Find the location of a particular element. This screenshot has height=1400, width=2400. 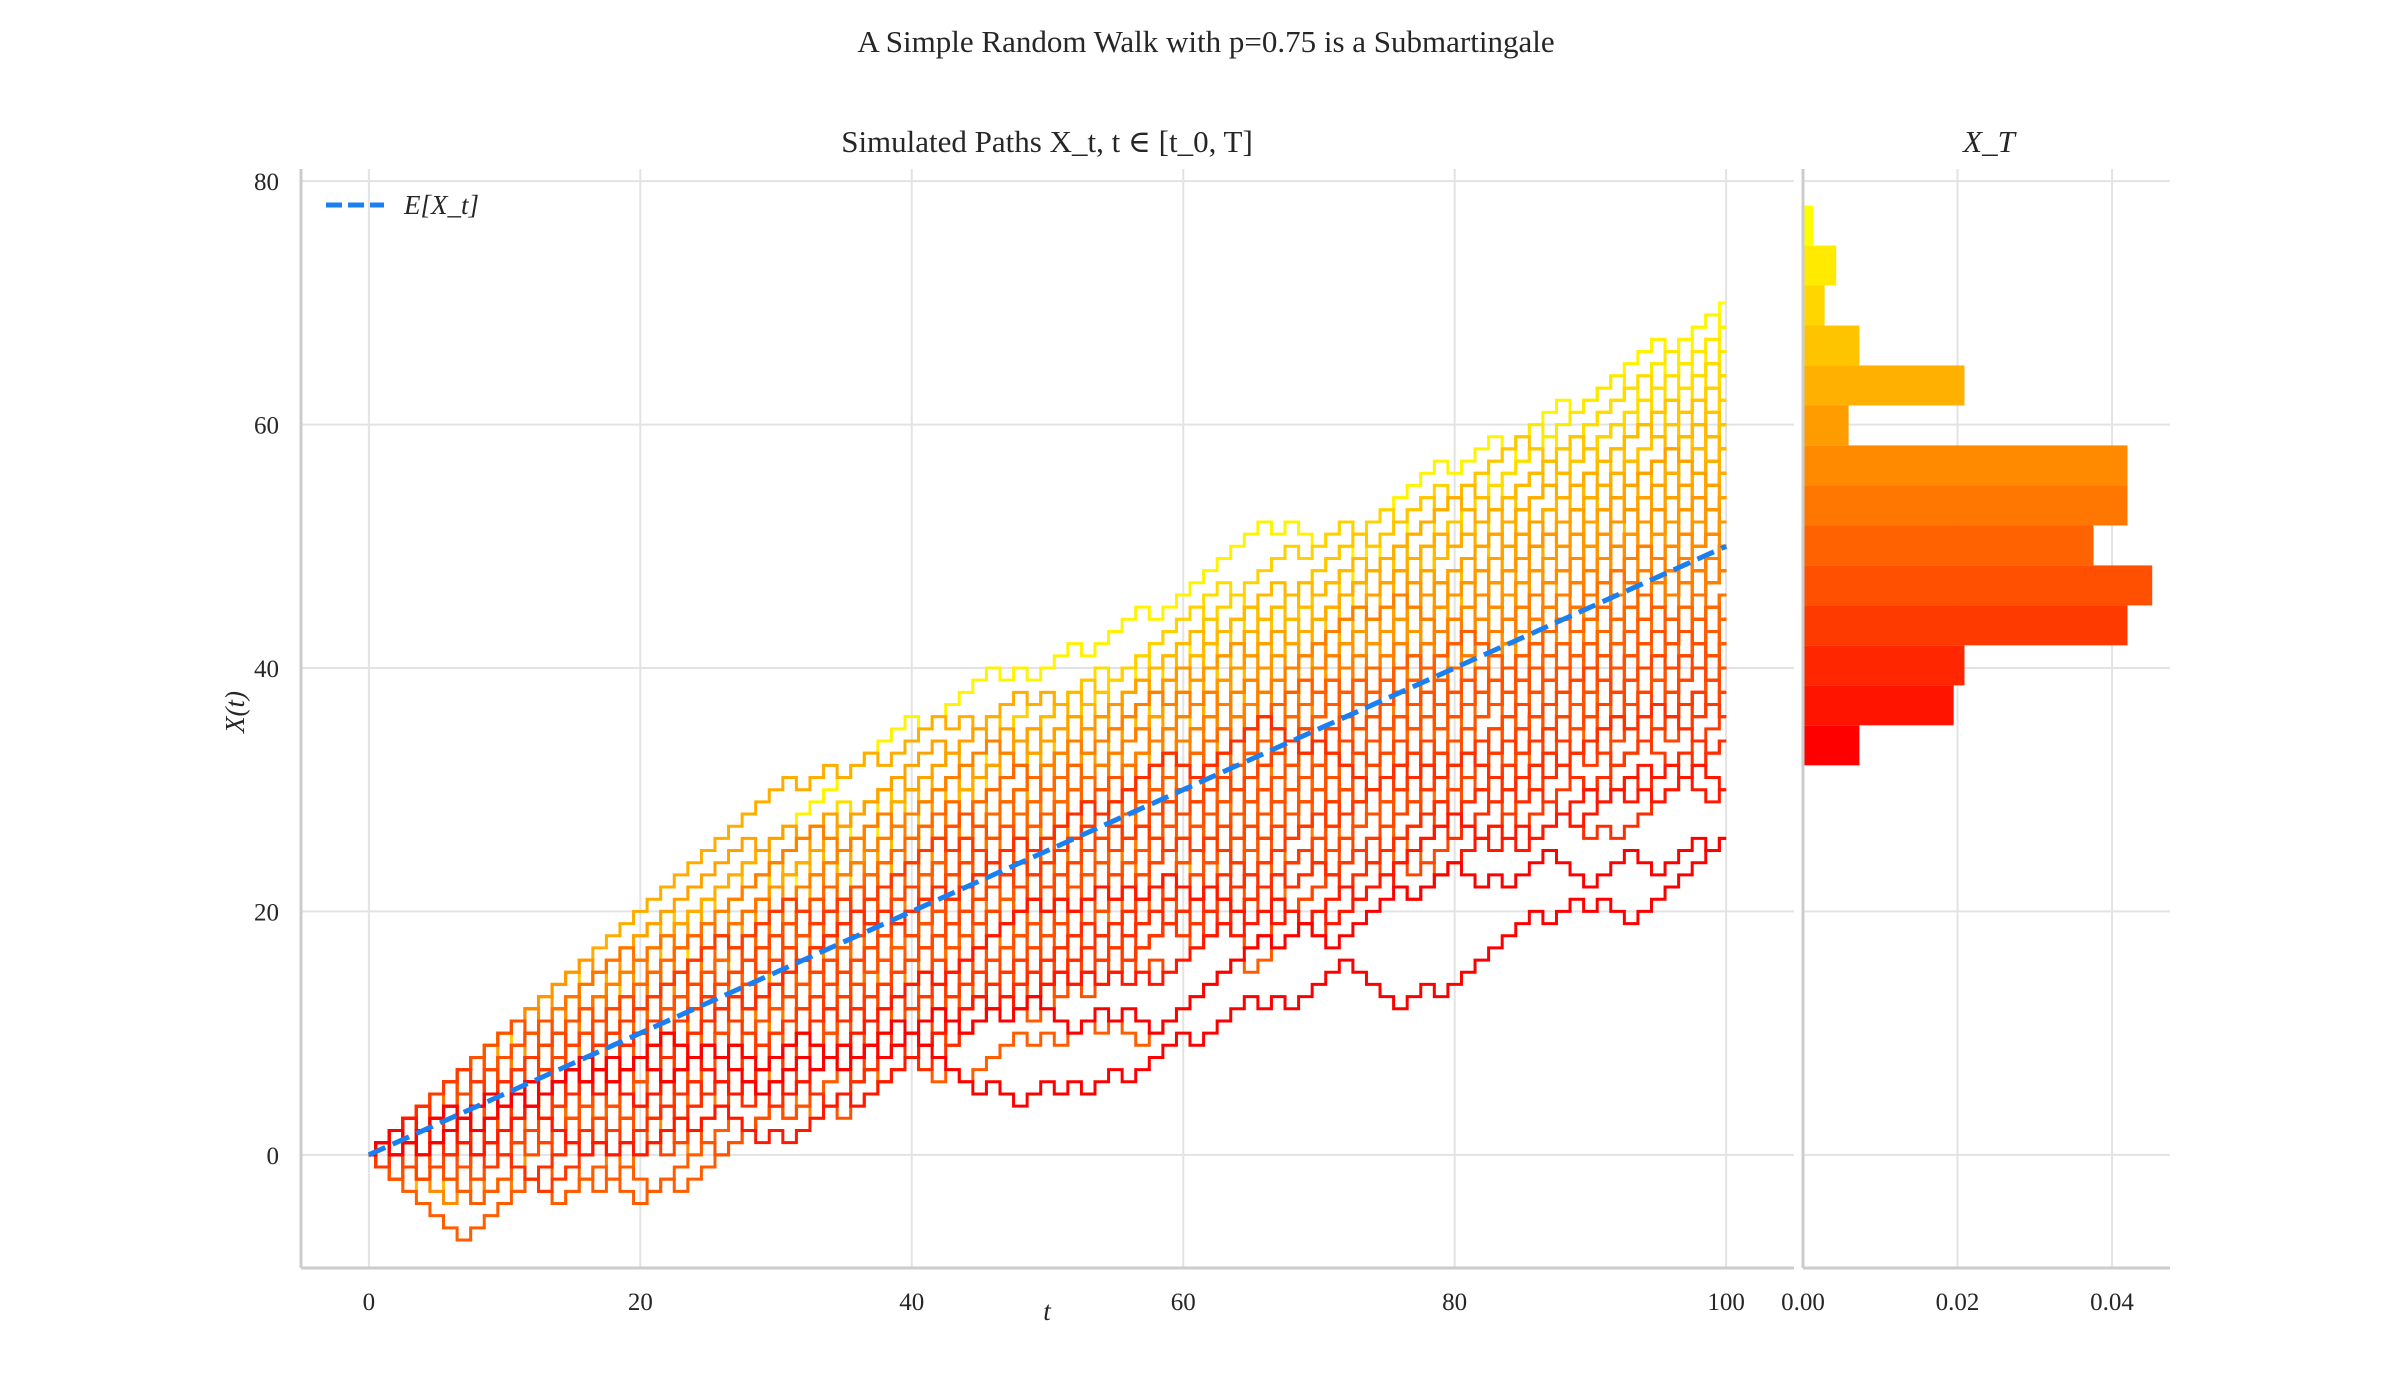

x-tick-label: 0 is located at coordinates (369, 1302).